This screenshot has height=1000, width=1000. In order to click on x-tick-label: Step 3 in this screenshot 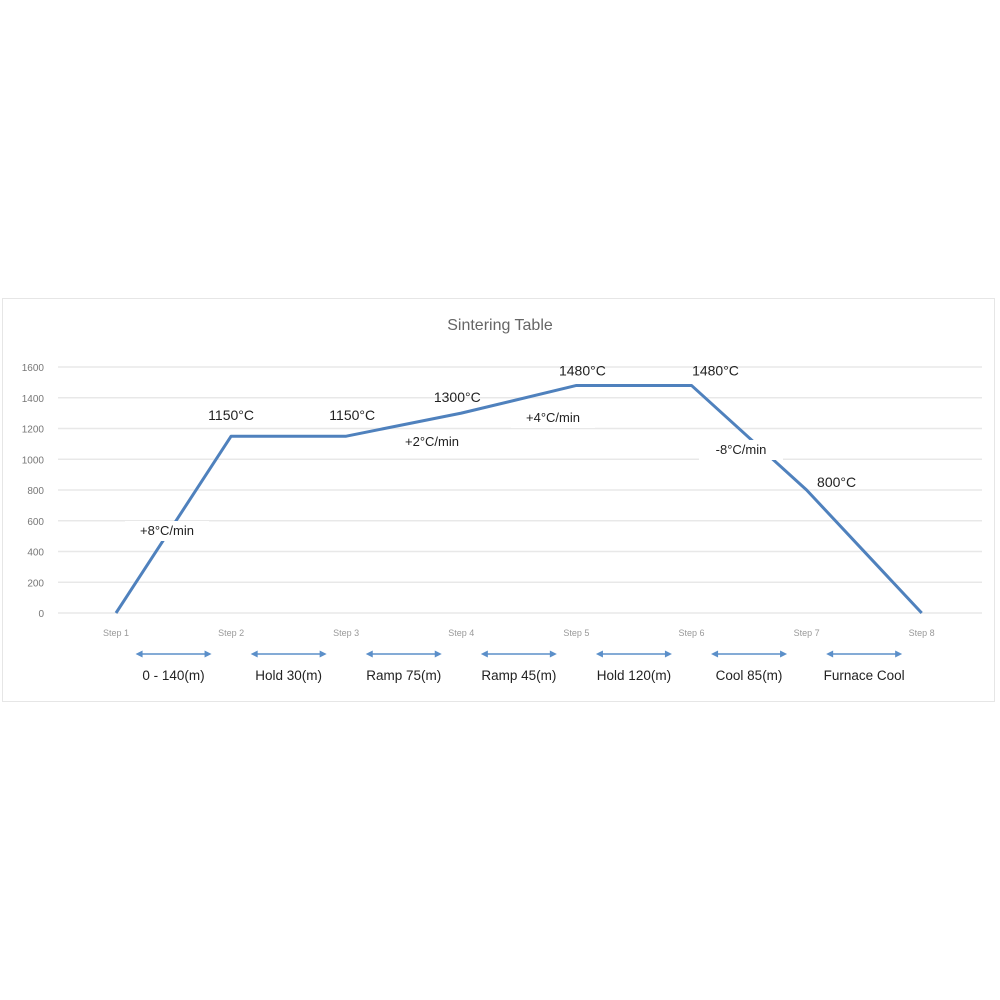, I will do `click(346, 633)`.